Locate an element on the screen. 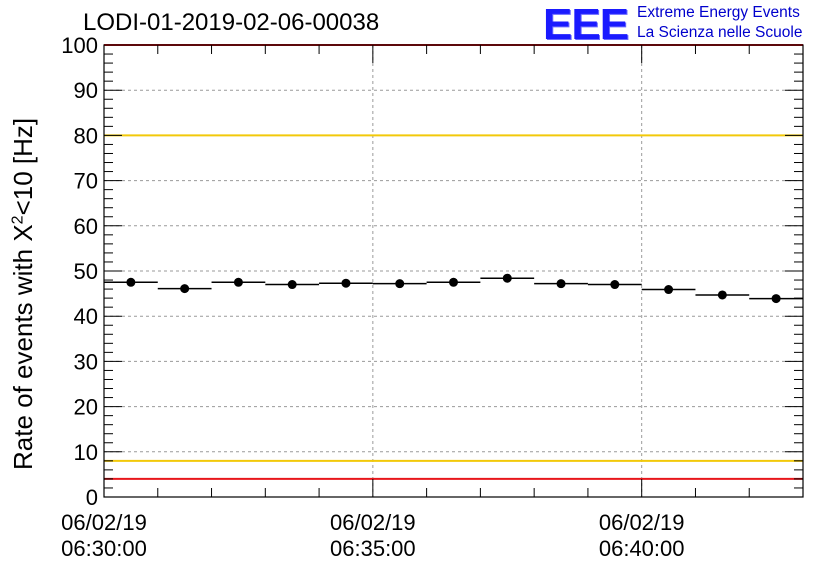 The height and width of the screenshot is (572, 836). y-tick-label: 100 is located at coordinates (79, 45).